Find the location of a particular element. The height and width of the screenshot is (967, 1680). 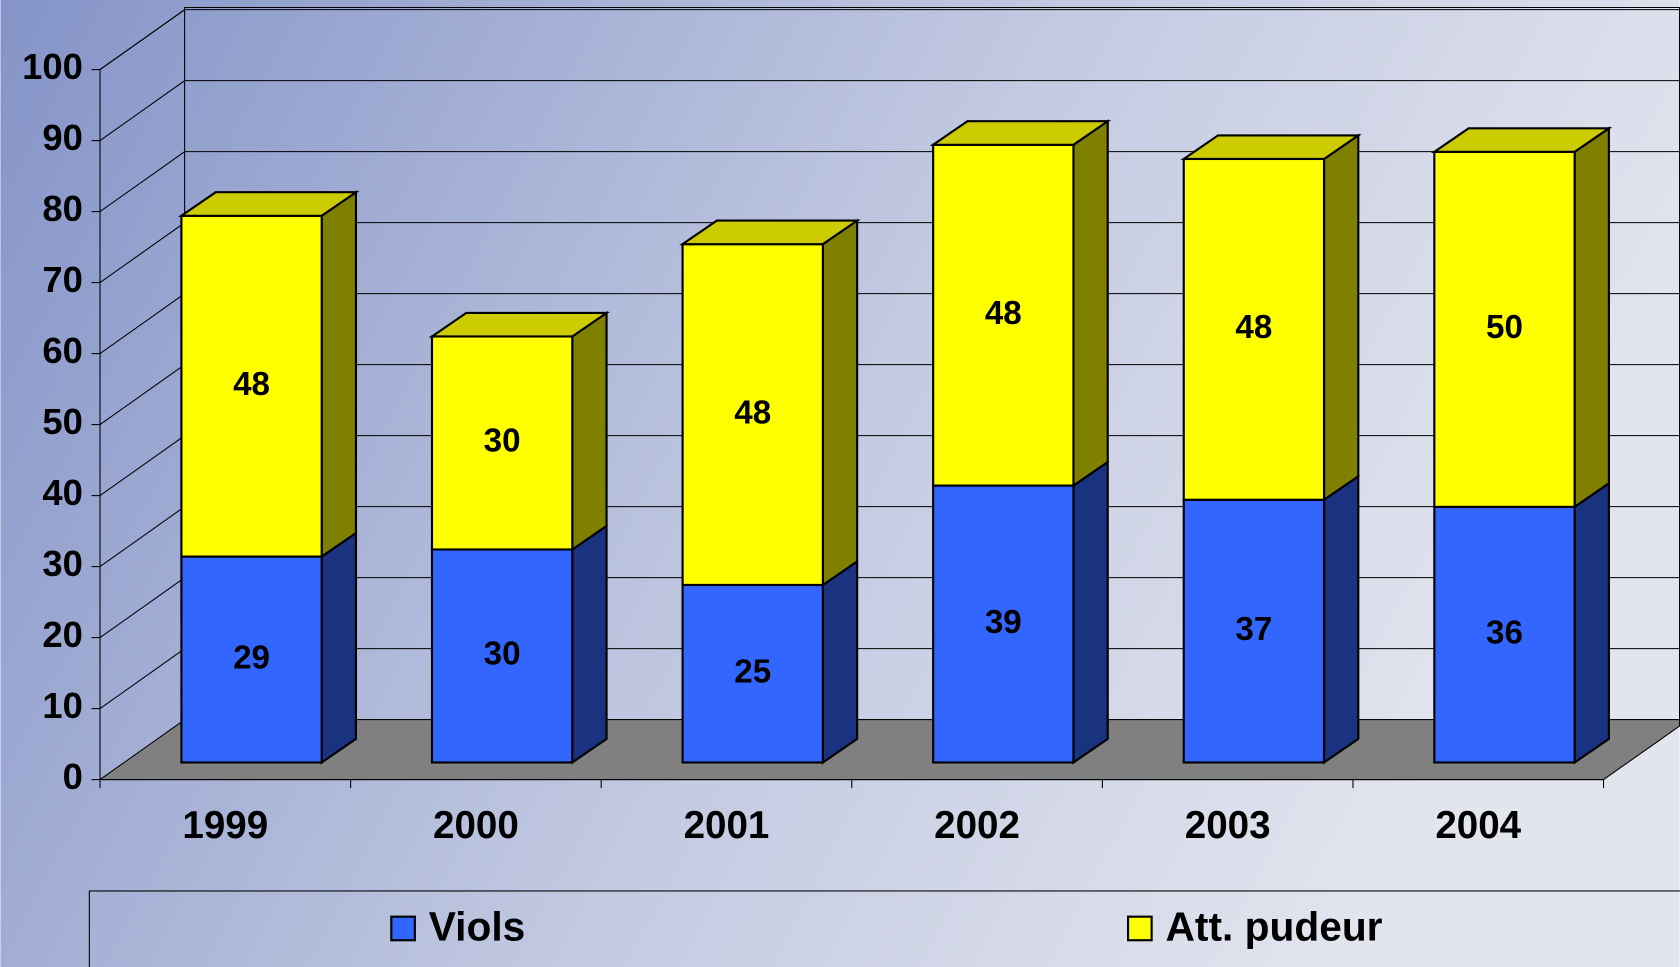

x-tick-label: 2002 is located at coordinates (977, 825).